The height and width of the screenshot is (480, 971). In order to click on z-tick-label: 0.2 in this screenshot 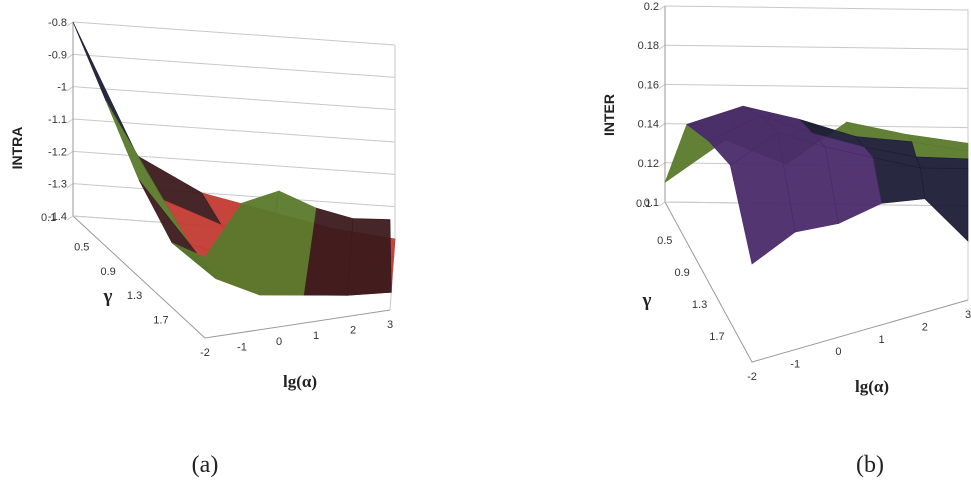, I will do `click(651, 7)`.